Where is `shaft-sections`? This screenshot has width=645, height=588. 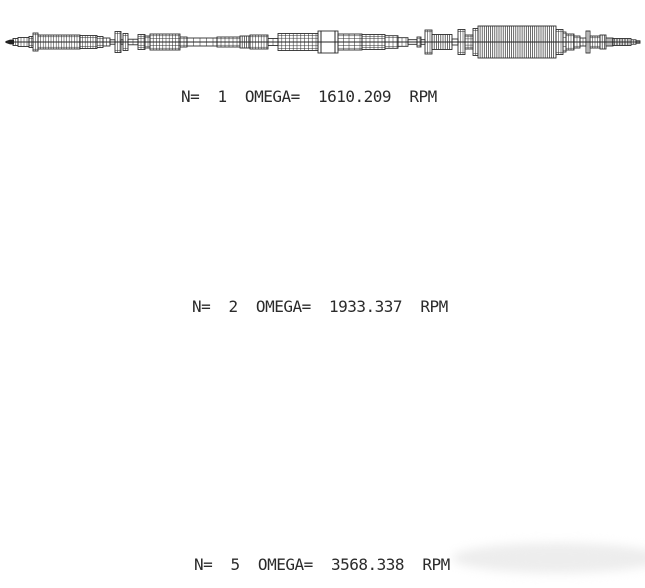 shaft-sections is located at coordinates (326, 42).